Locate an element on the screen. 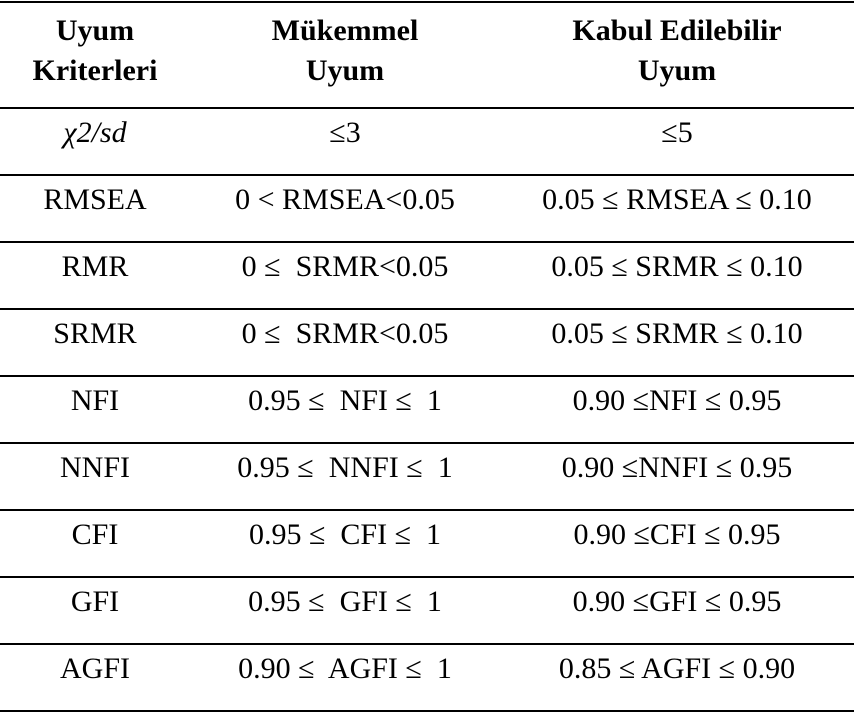 This screenshot has width=854, height=712. table-cell: 0.95 ≤ CFI ≤ 1 is located at coordinates (345, 534).